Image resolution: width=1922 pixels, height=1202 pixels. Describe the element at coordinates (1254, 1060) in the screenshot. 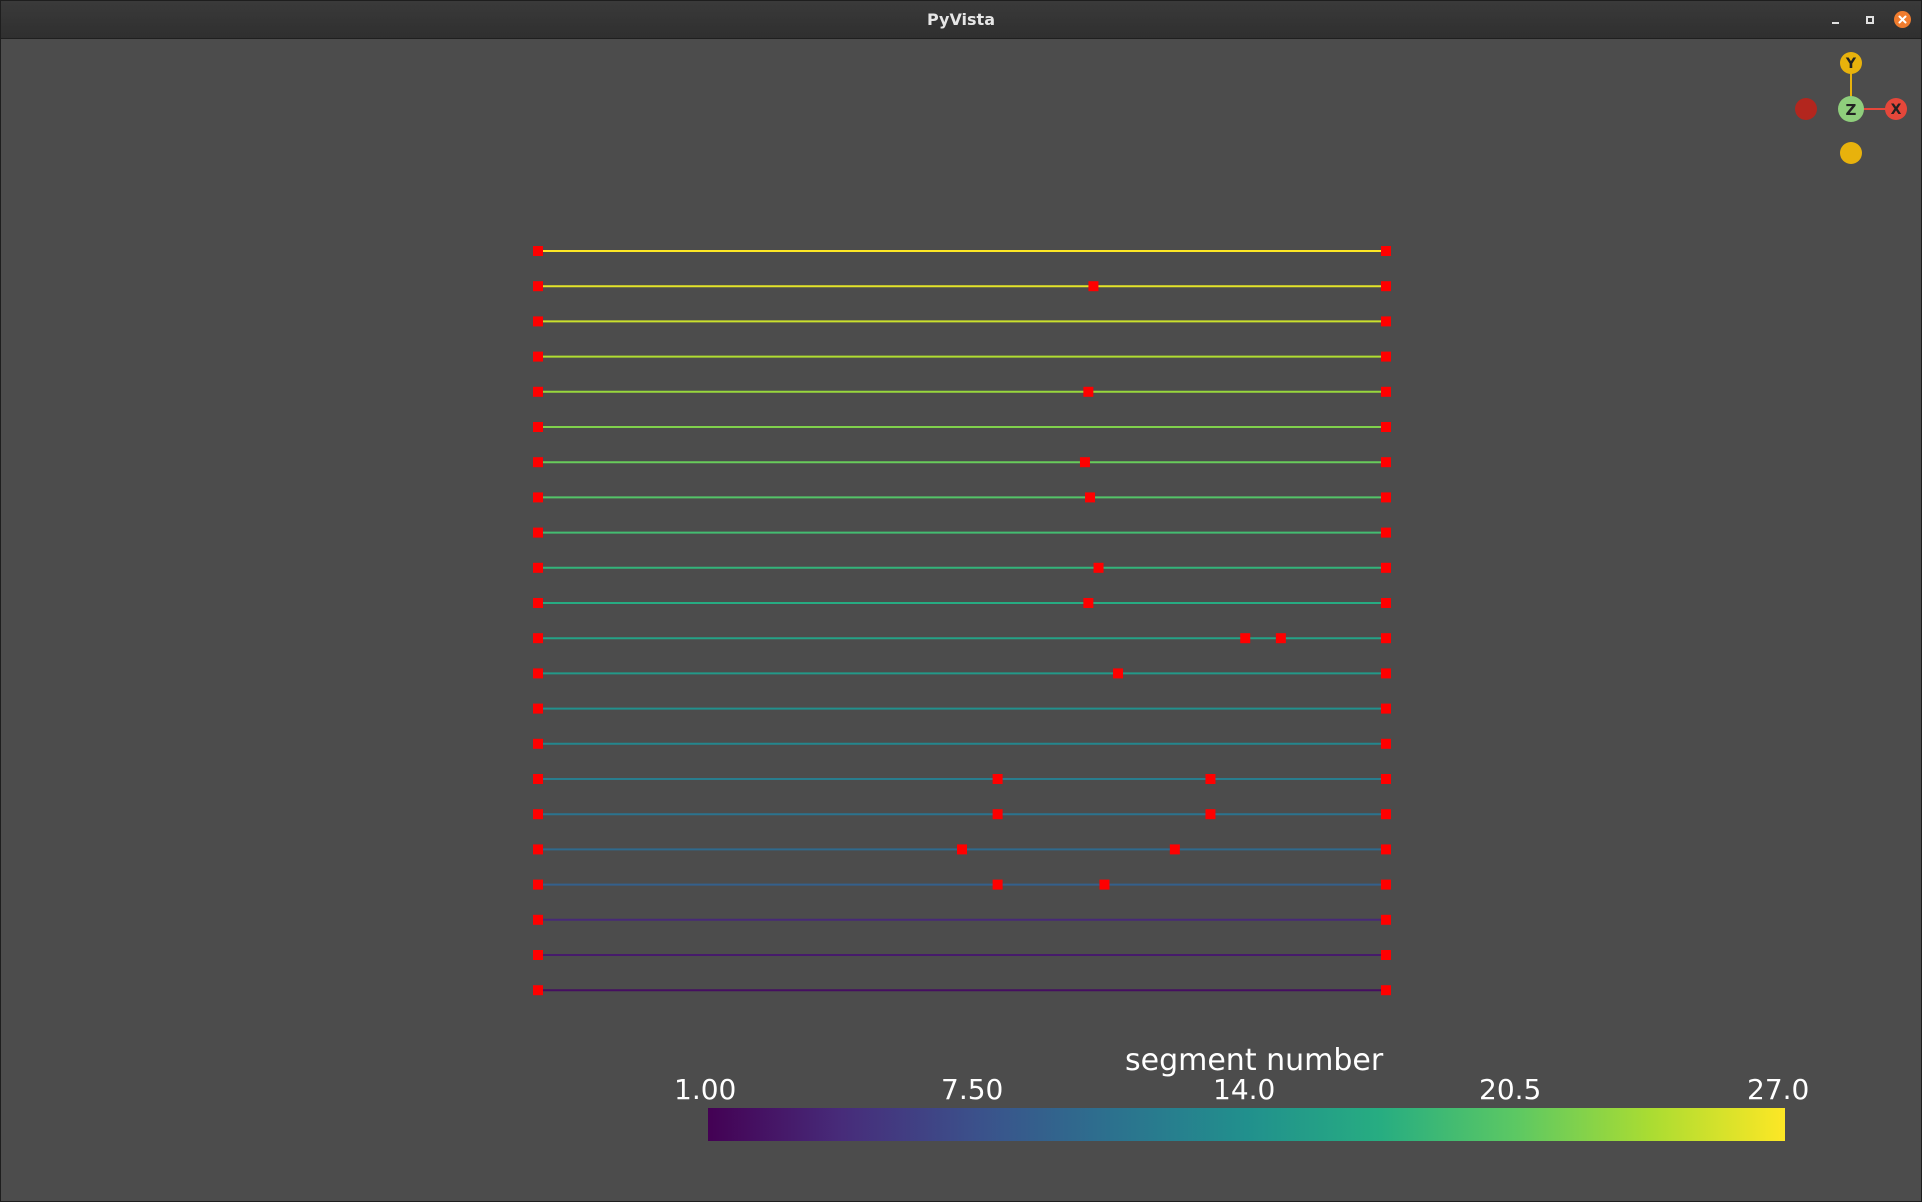

I see `colorbar-title: segment number` at that location.